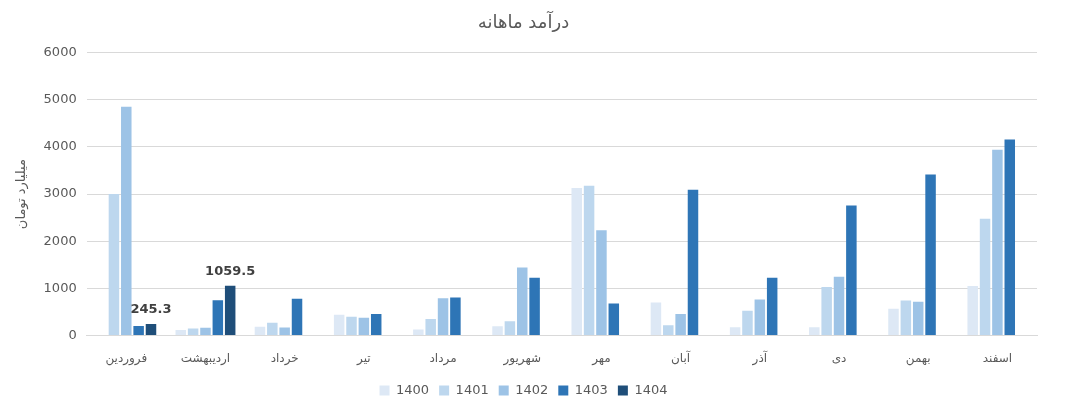 The height and width of the screenshot is (407, 1067). What do you see at coordinates (918, 358) in the screenshot?
I see `x-tick-label: بهمن` at bounding box center [918, 358].